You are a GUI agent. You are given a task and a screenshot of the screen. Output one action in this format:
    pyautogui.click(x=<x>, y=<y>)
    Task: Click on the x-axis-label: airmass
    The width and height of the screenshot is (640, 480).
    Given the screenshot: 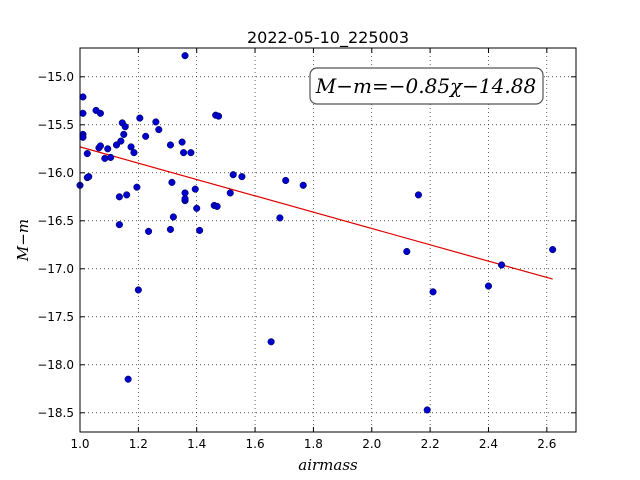 What is the action you would take?
    pyautogui.click(x=328, y=465)
    